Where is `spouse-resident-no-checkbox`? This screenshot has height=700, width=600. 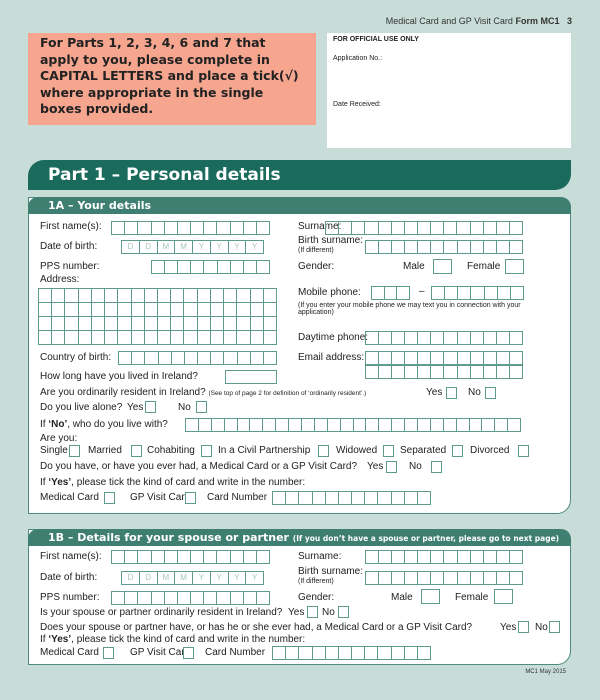 spouse-resident-no-checkbox is located at coordinates (343, 612).